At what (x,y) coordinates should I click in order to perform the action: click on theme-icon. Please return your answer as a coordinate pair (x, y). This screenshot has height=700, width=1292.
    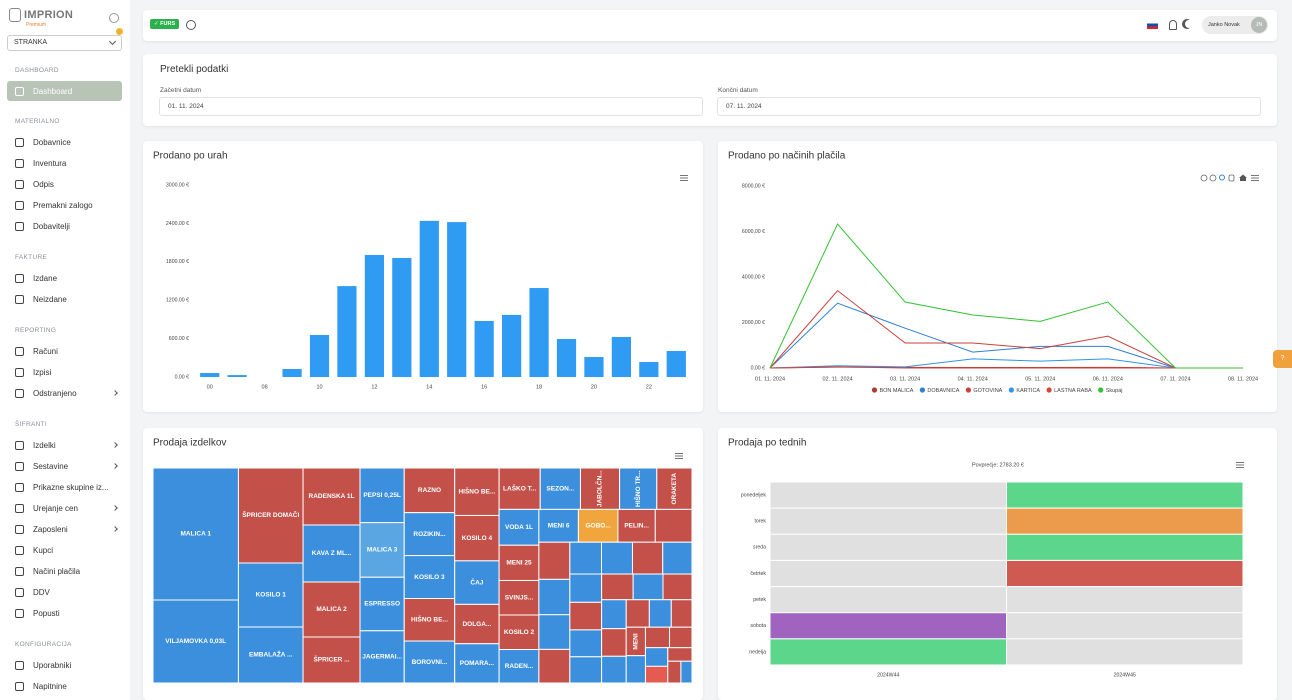
    Looking at the image, I should click on (1189, 24).